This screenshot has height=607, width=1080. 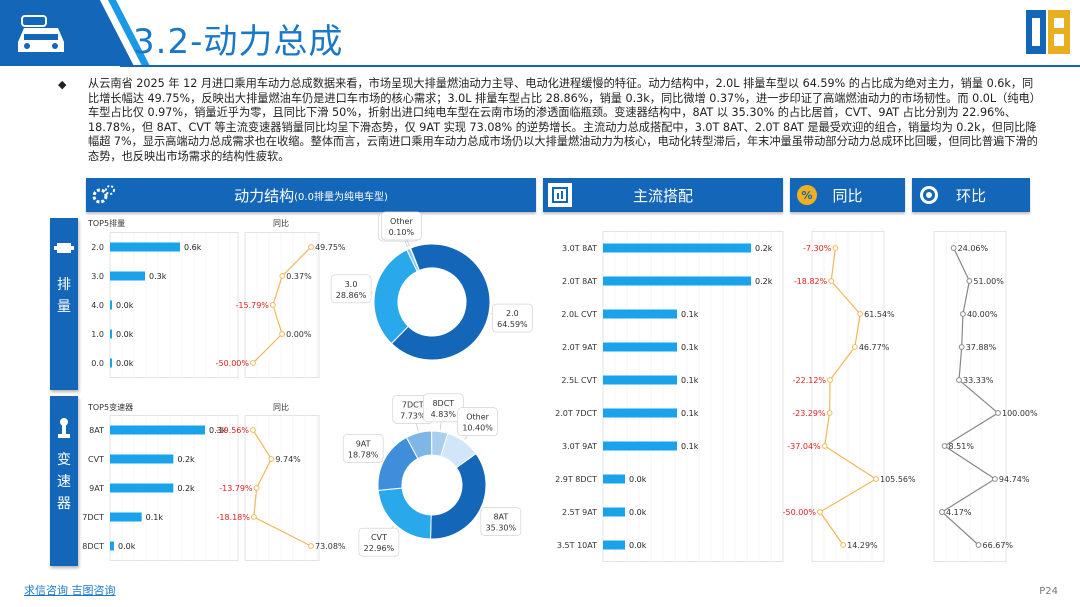 I want to click on disp-category-label: 3.0, so click(x=97, y=276).